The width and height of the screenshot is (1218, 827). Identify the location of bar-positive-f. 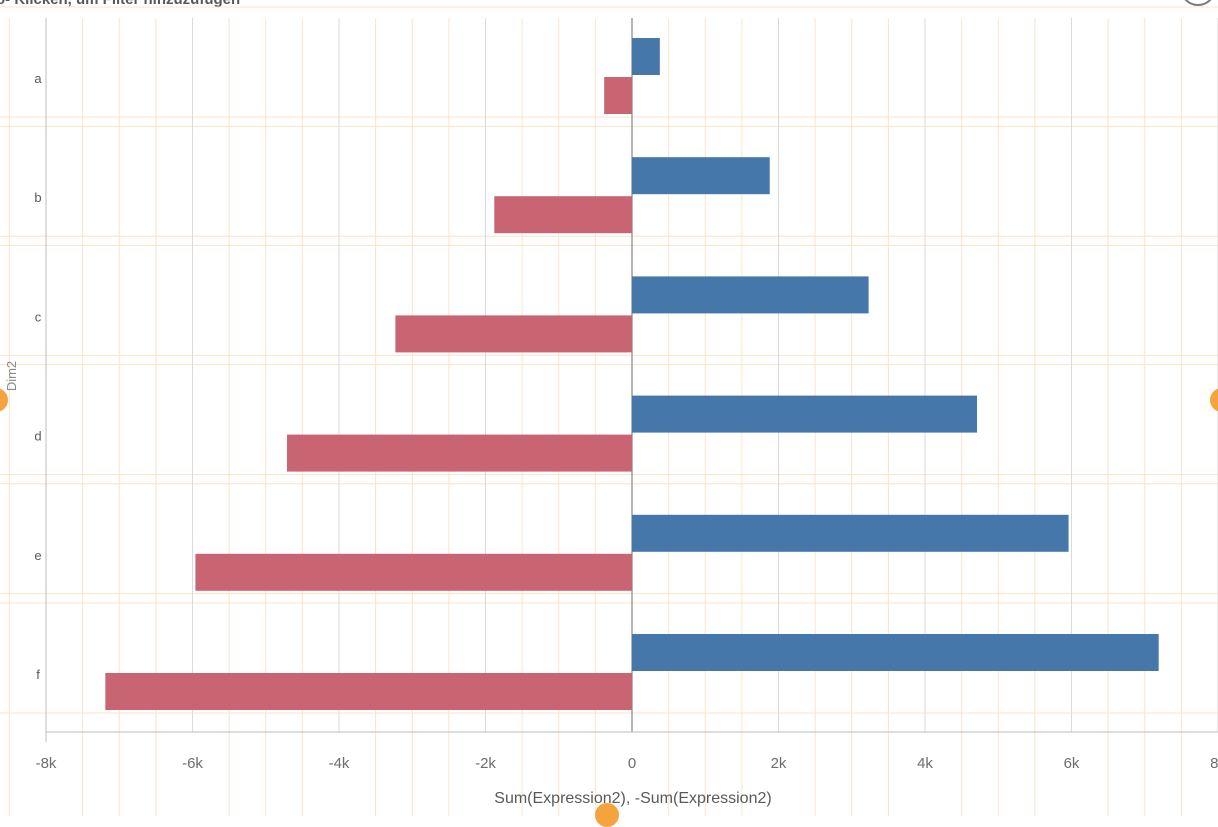
(895, 652).